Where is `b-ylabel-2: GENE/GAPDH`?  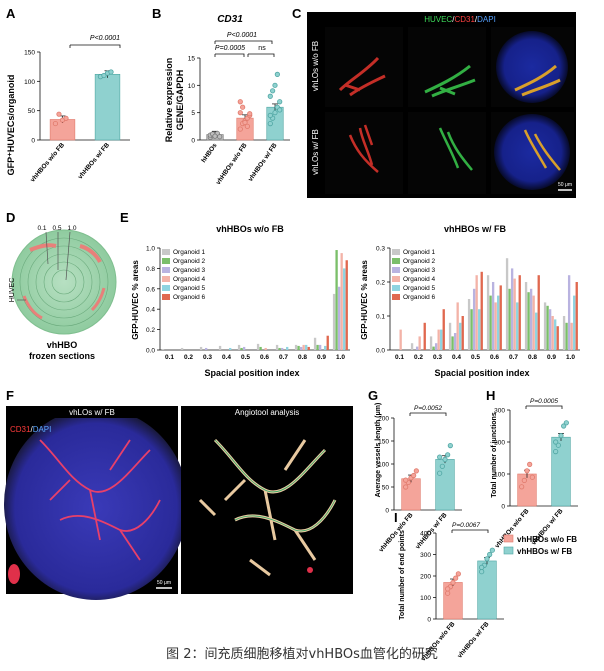 b-ylabel-2: GENE/GAPDH is located at coordinates (180, 100).